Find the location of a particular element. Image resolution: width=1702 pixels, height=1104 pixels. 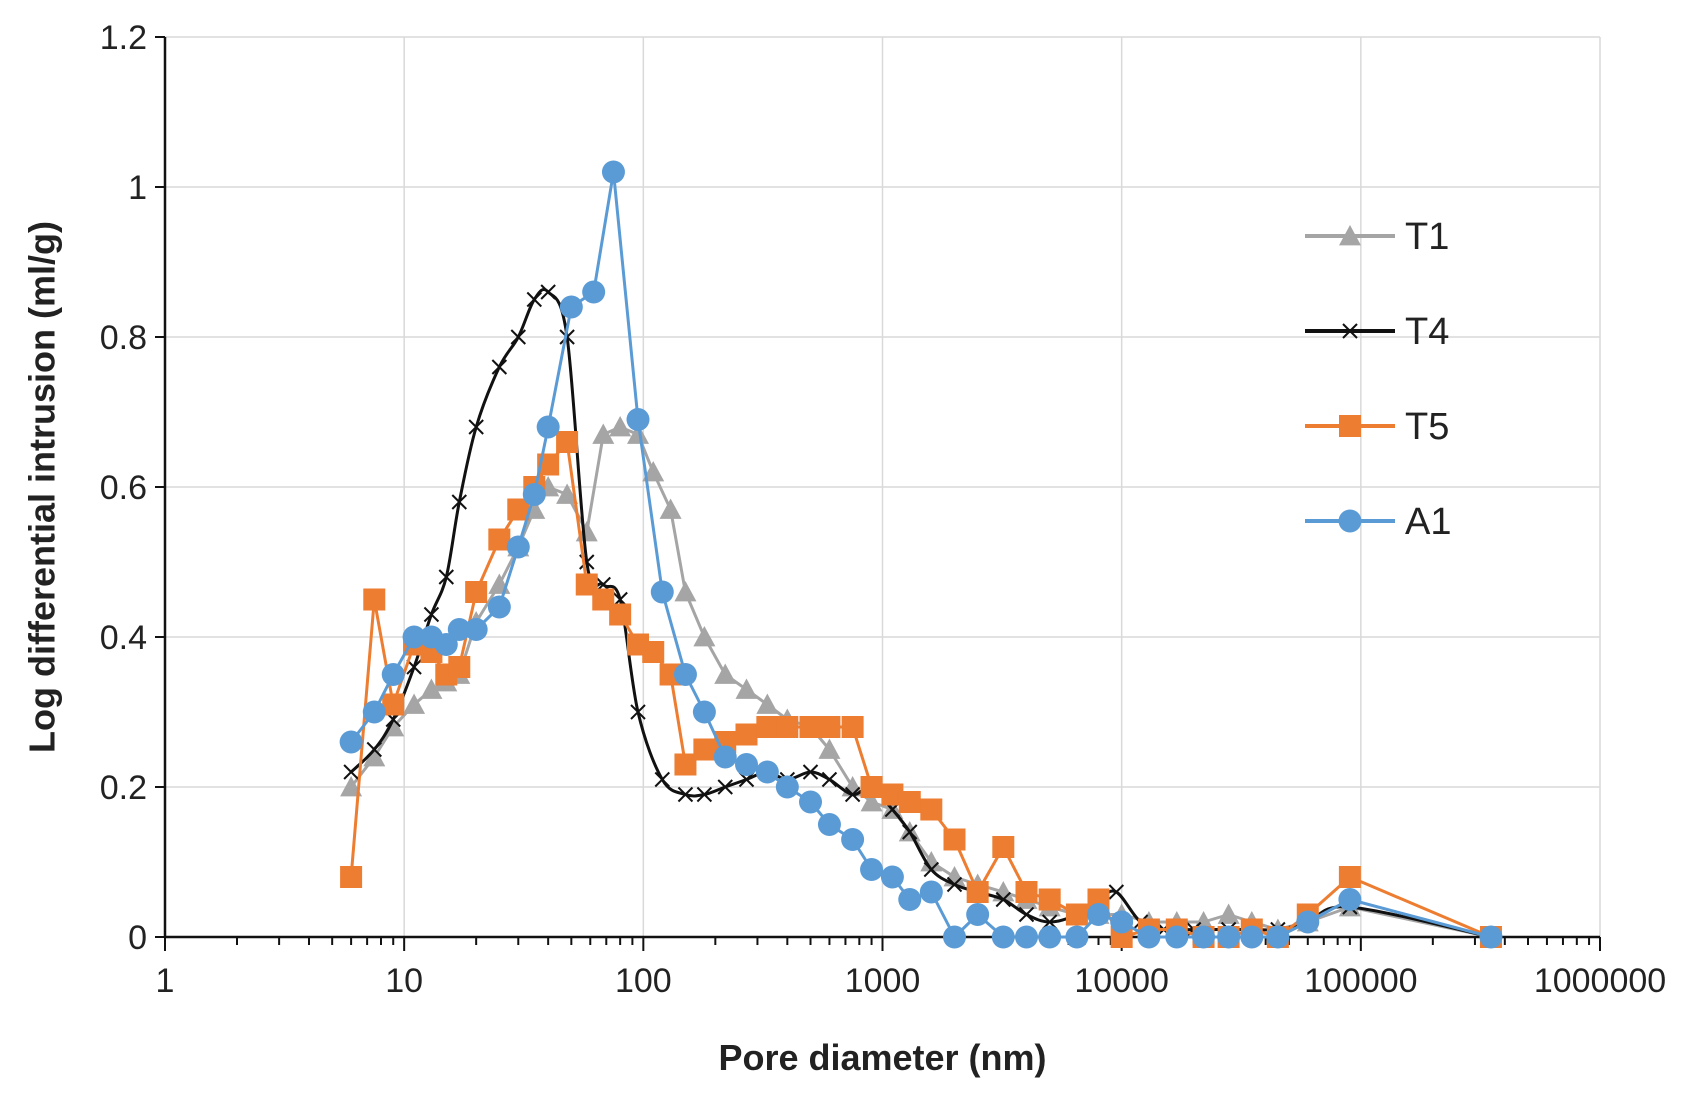

y-tick-label: 1 is located at coordinates (137, 188).